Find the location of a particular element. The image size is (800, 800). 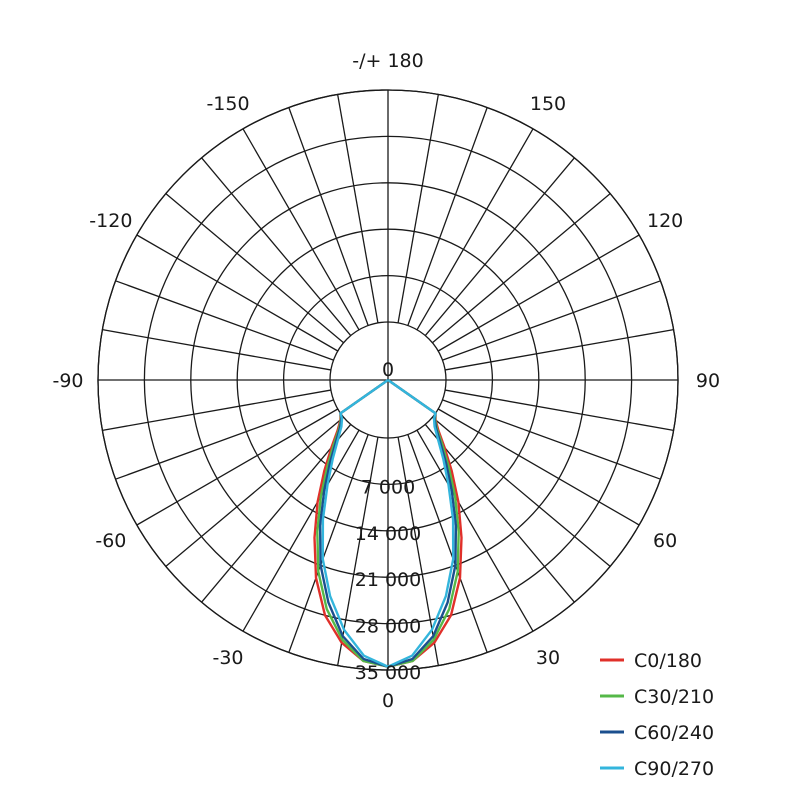

radial-tick-label: 28 000 is located at coordinates (388, 627).